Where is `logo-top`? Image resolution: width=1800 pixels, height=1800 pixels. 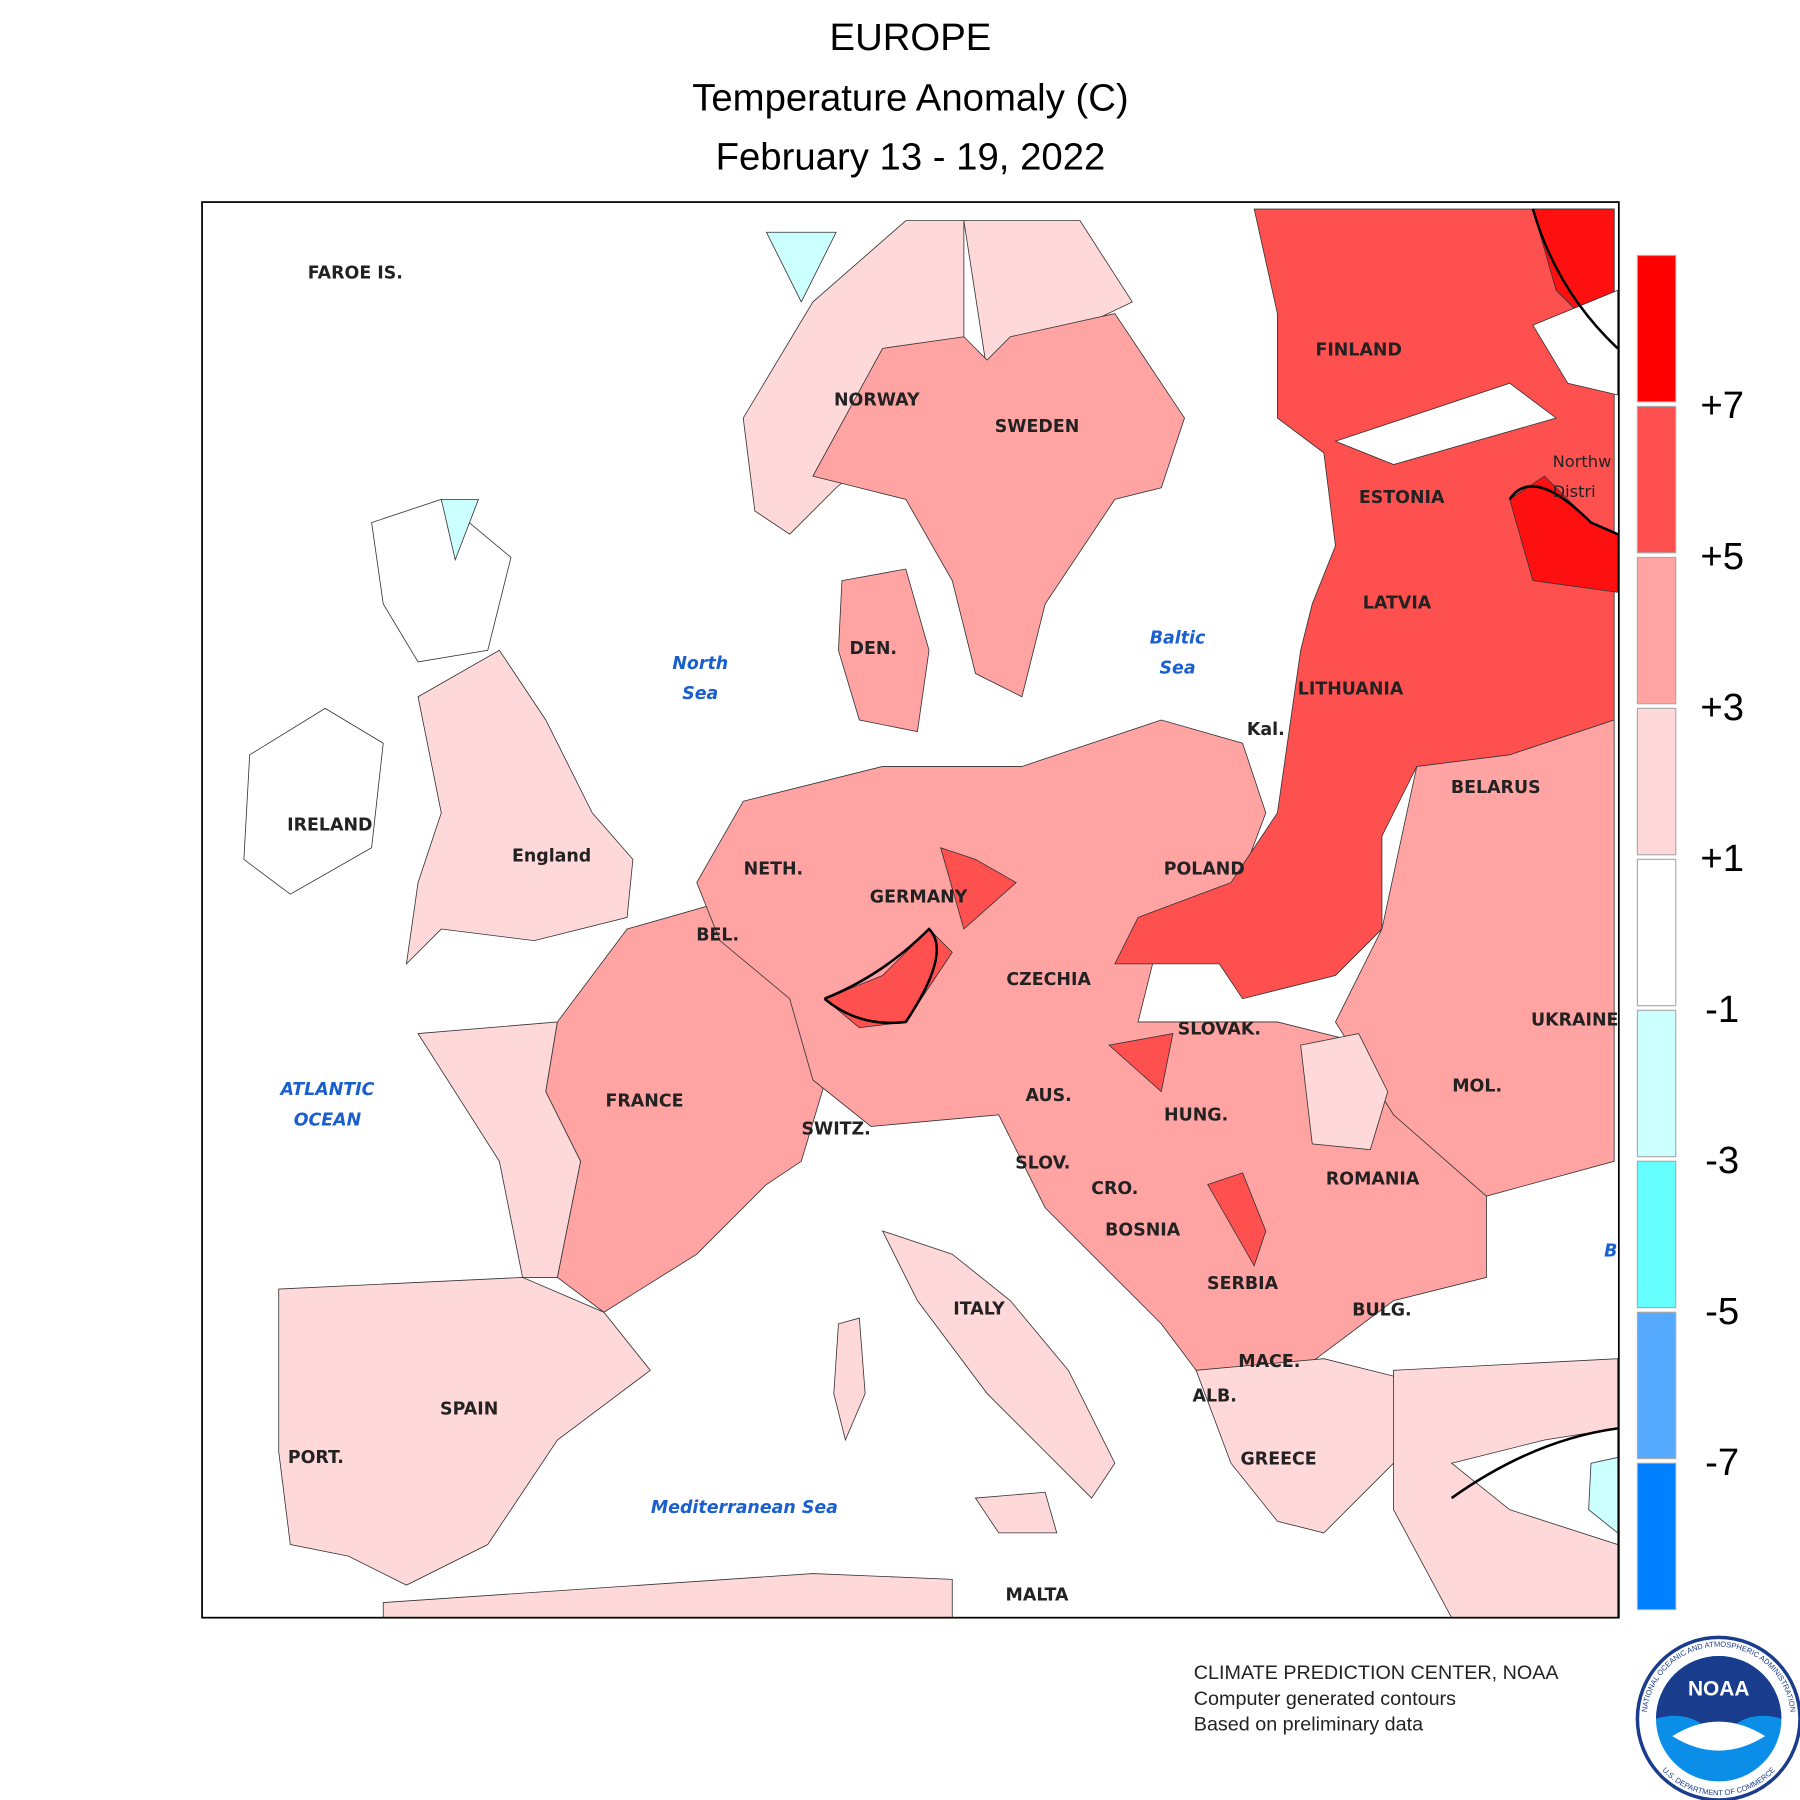
logo-top is located at coordinates (1719, 1699).